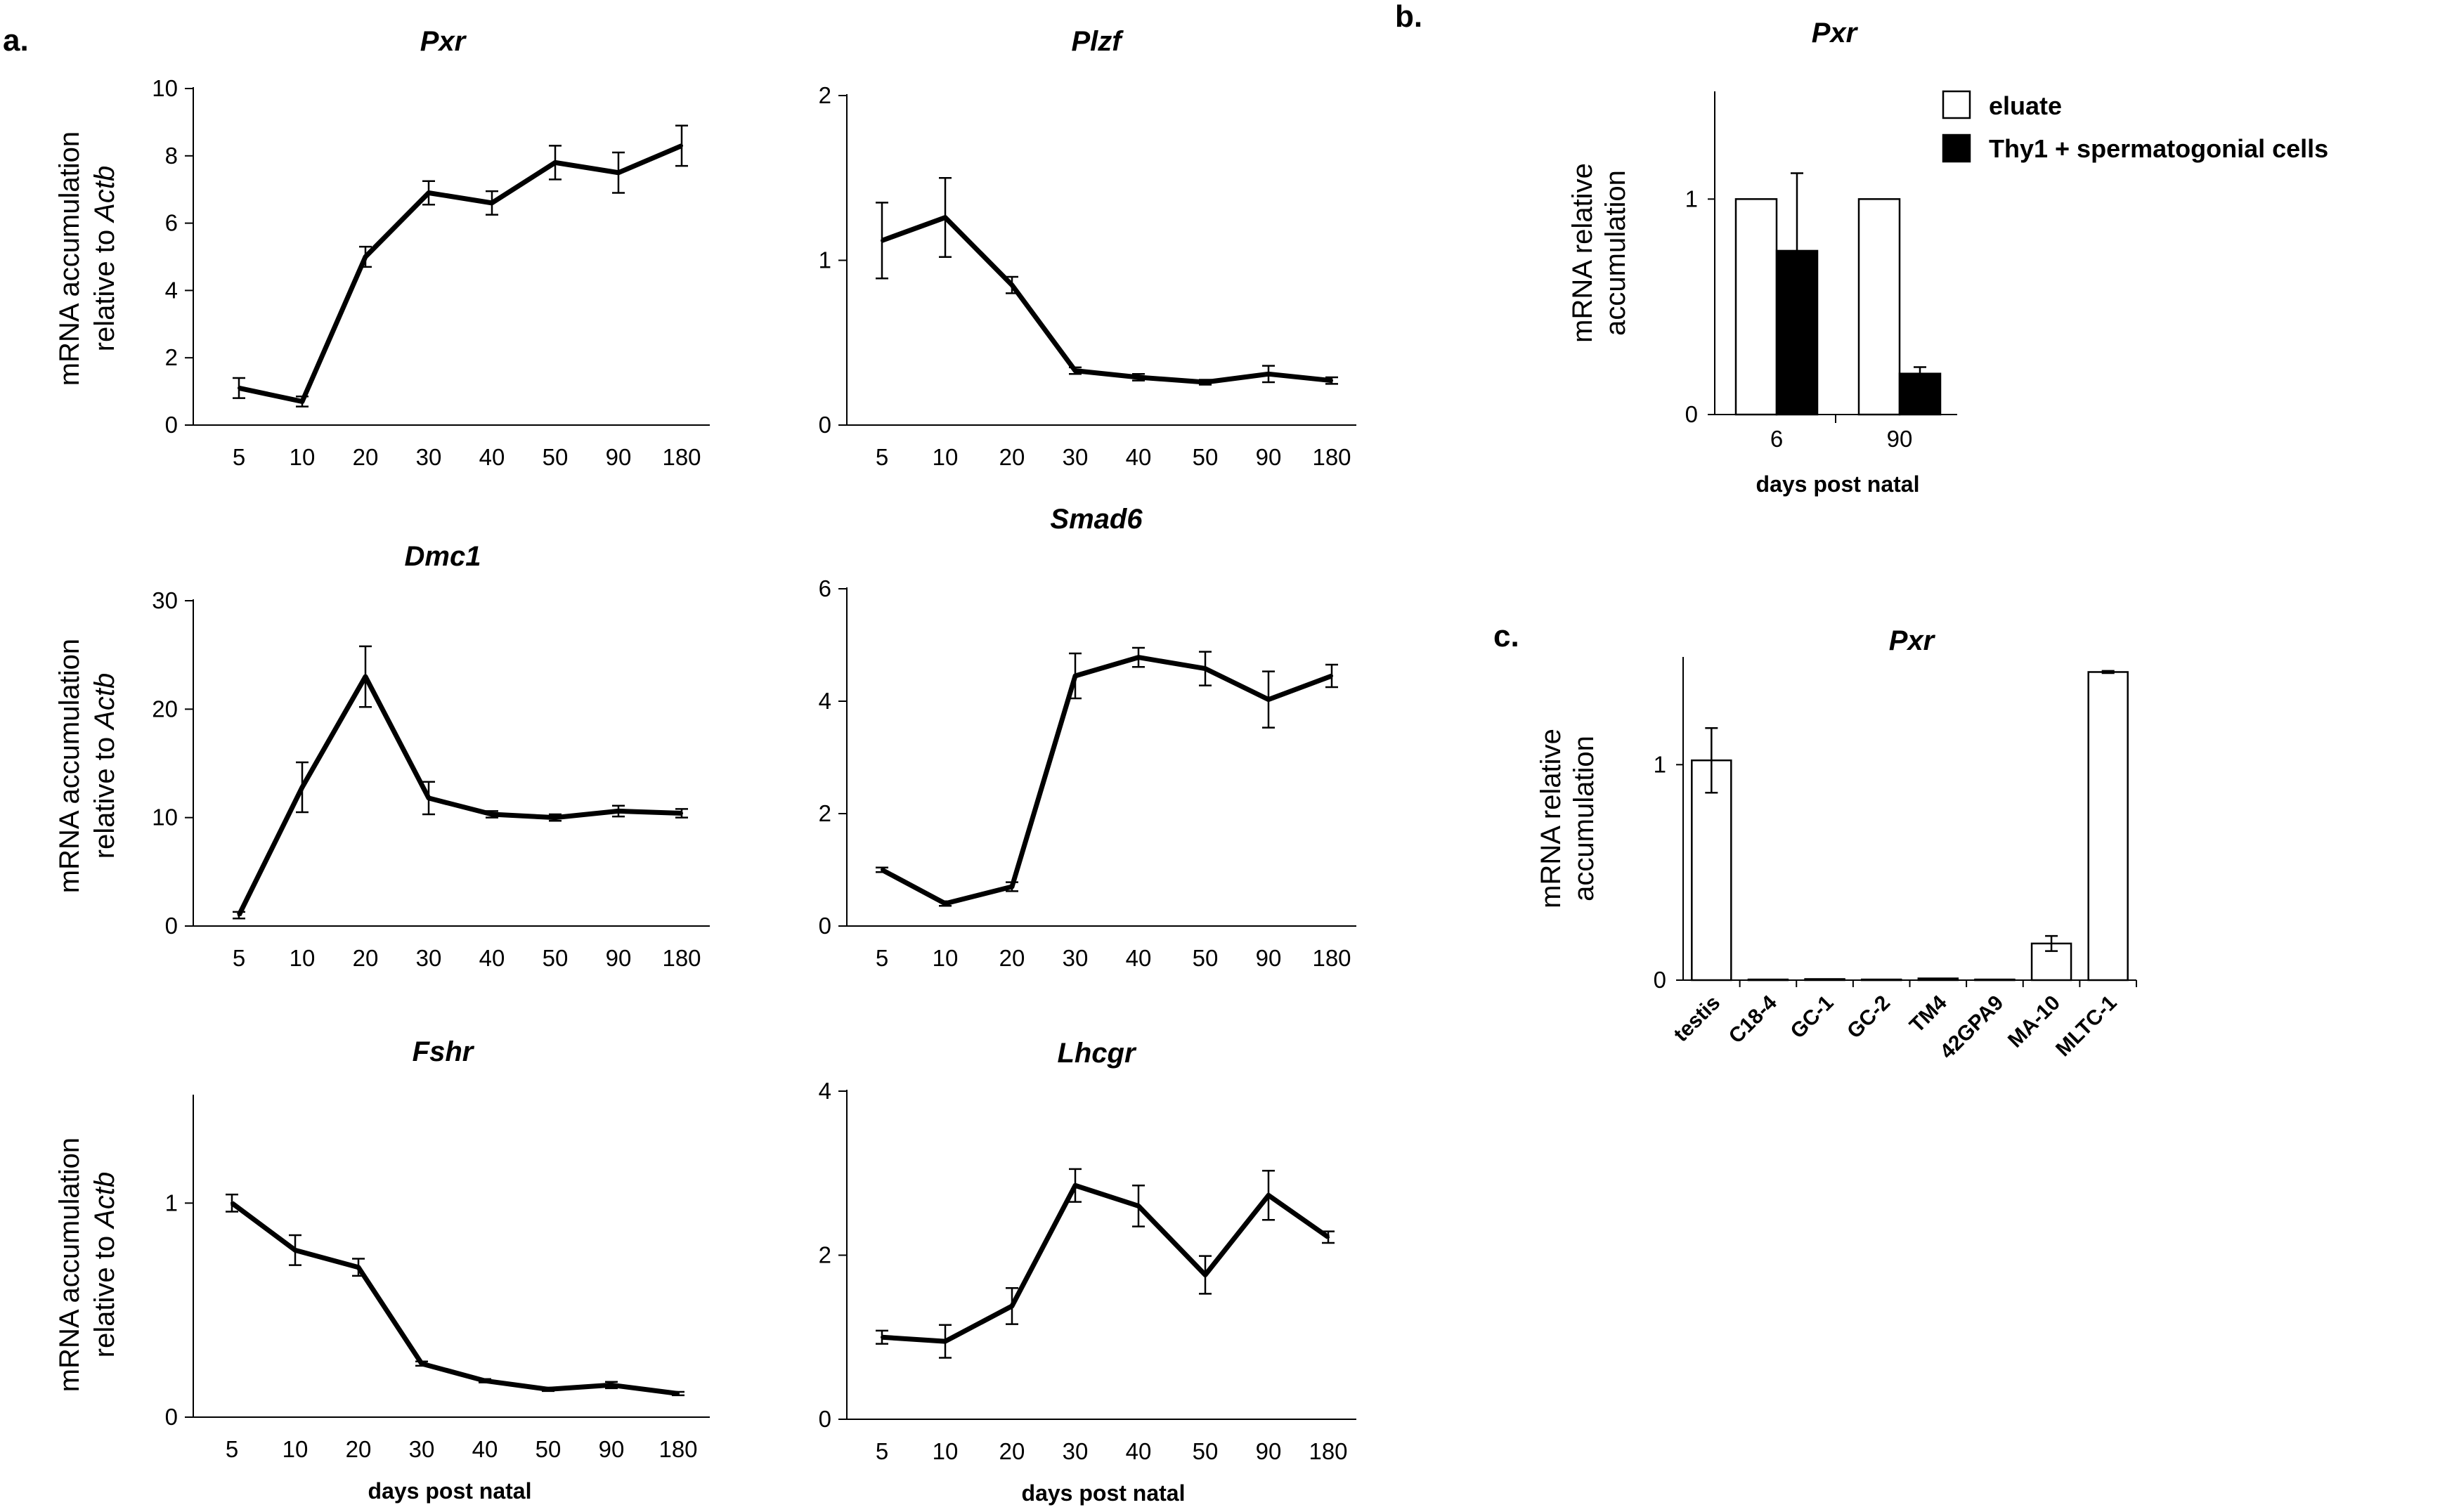 The height and width of the screenshot is (1512, 2440). I want to click on x-tick-label: 42GPA9, so click(1972, 1027).